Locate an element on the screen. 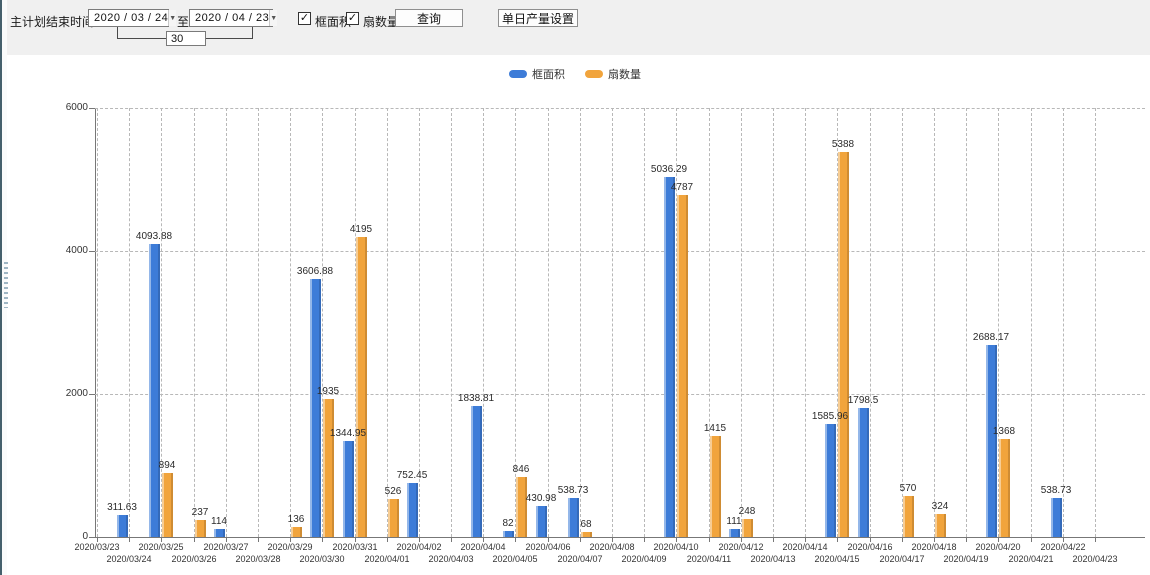 Image resolution: width=1150 pixels, height=575 pixels. date-from-value: 2020 / 03 / 24 is located at coordinates (131, 18).